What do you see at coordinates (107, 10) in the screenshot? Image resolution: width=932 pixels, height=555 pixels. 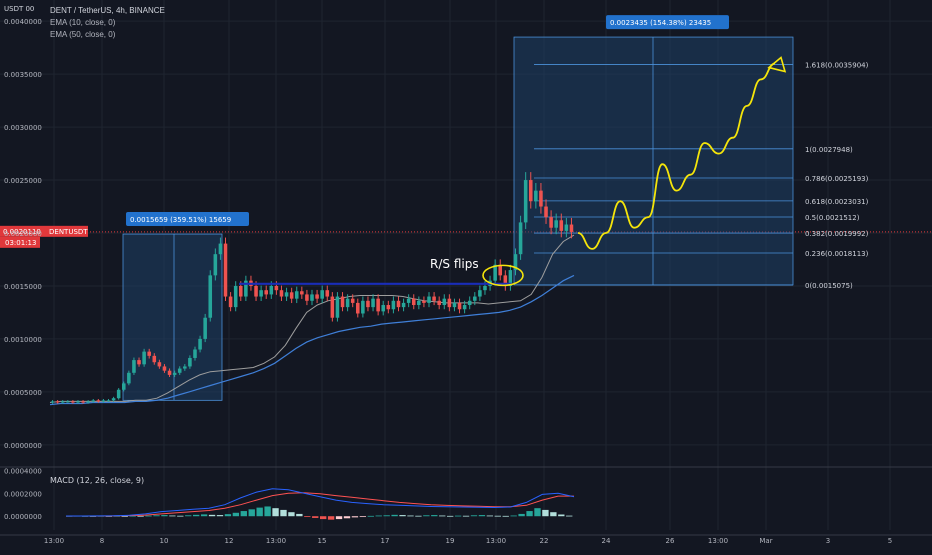 I see `symbol-legend: DENT / TetherUS, 4h, BINANCE` at bounding box center [107, 10].